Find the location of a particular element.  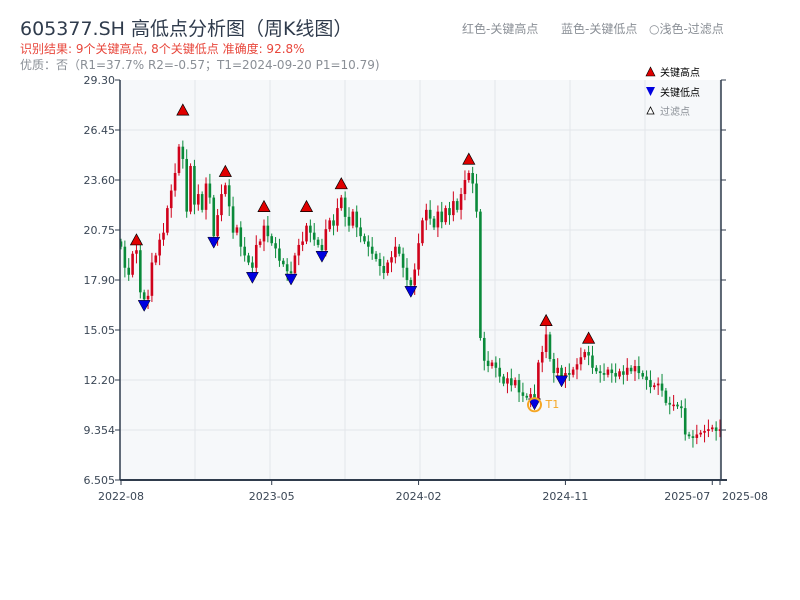

legend-filtered-icon is located at coordinates (650, 110).